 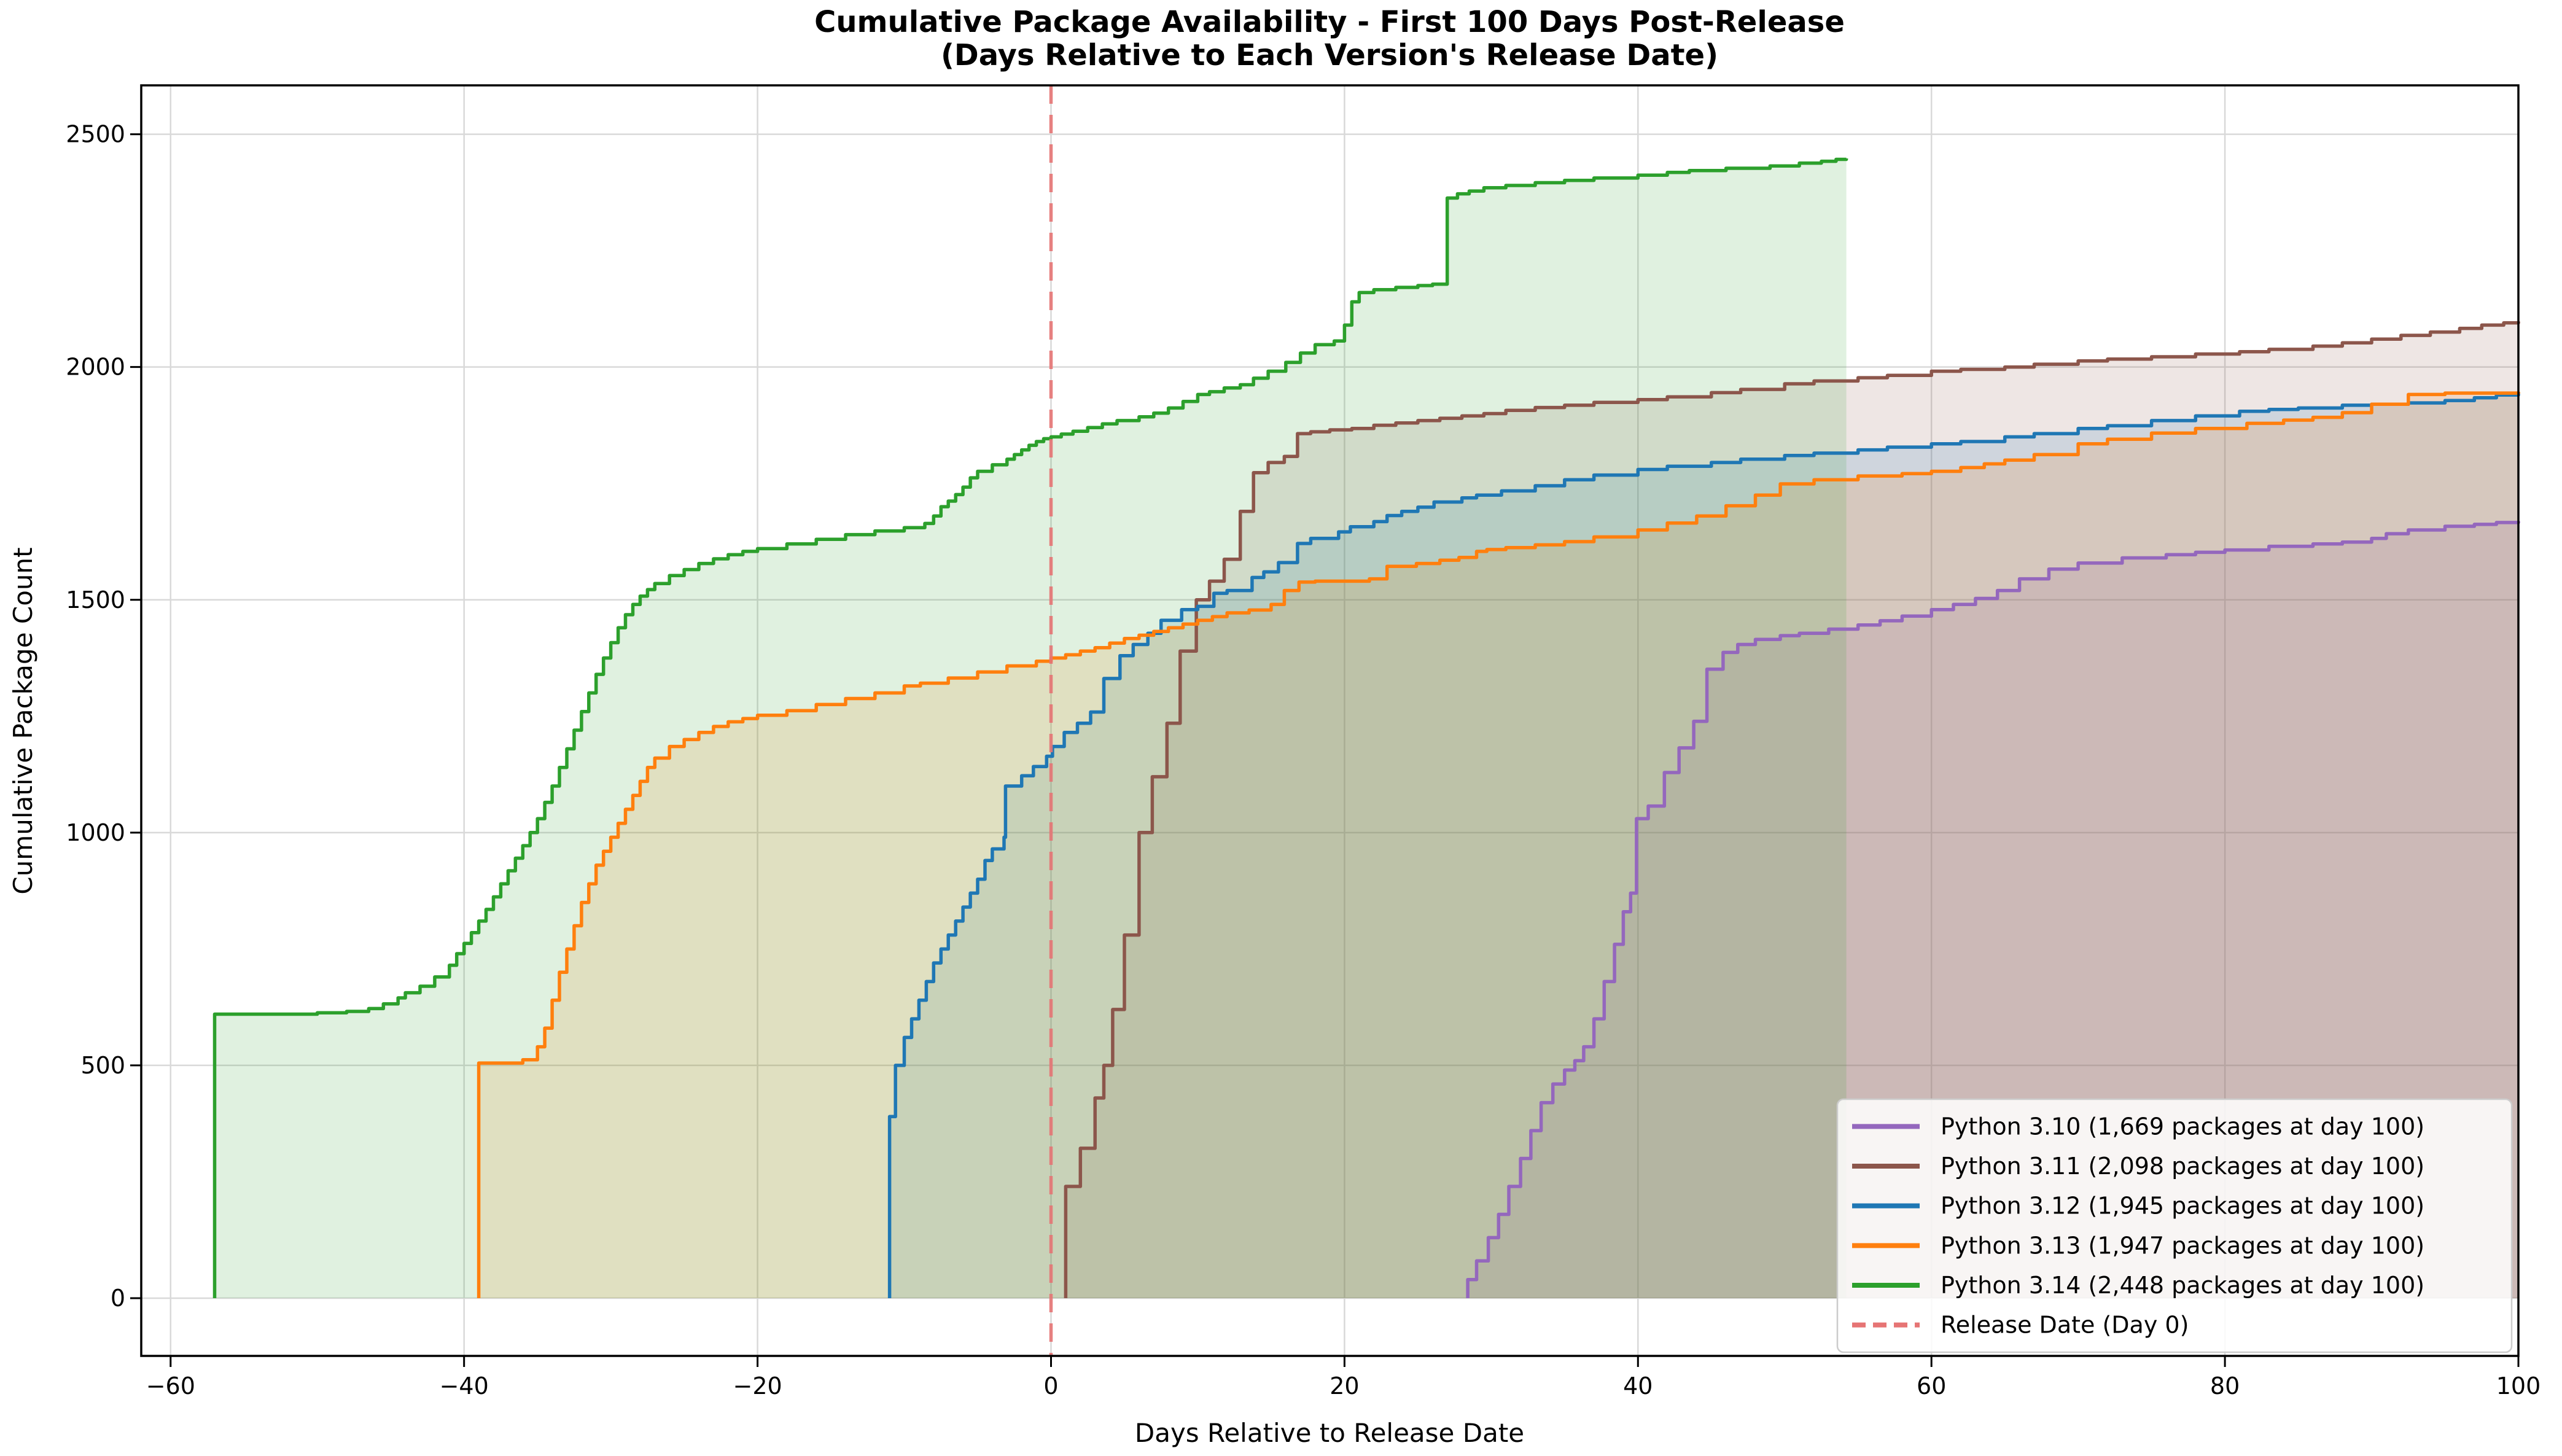 I want to click on legend-item: Python 3.11 (2,098 packages at day 100), so click(x=2138, y=1166).